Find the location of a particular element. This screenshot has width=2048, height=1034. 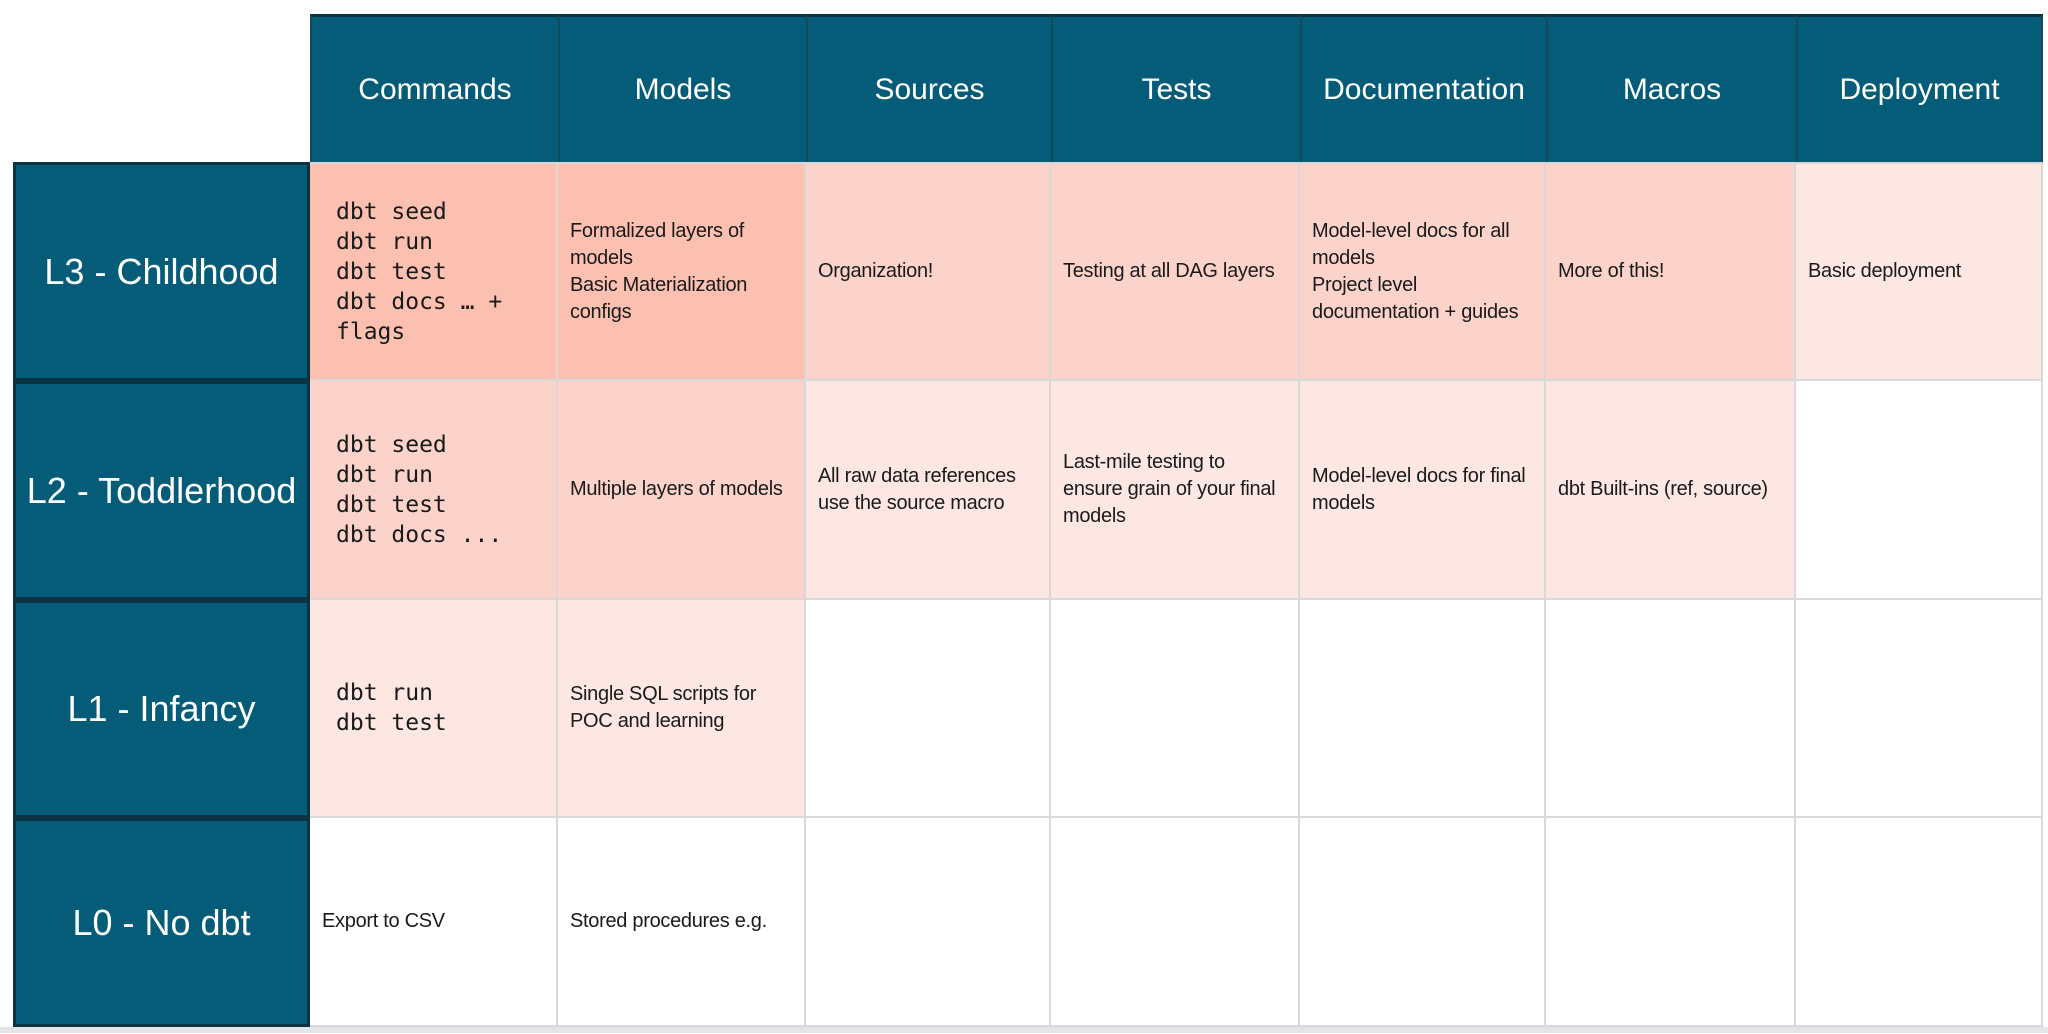

col-header-documentation: Documentation is located at coordinates (1423, 88).